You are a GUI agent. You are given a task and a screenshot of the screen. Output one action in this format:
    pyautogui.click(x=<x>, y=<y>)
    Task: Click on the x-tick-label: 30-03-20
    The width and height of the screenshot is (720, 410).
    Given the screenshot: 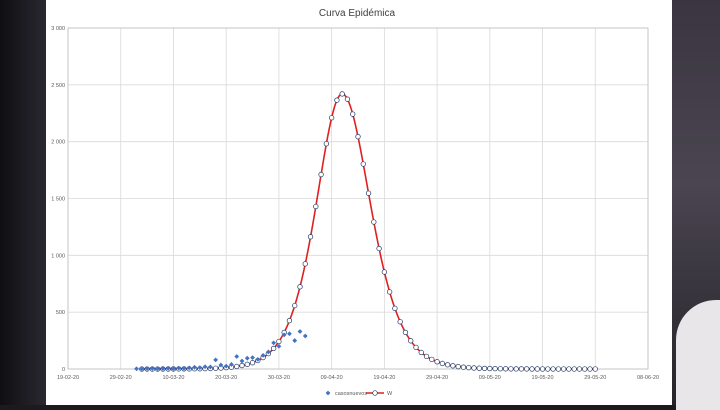 What is the action you would take?
    pyautogui.click(x=279, y=378)
    